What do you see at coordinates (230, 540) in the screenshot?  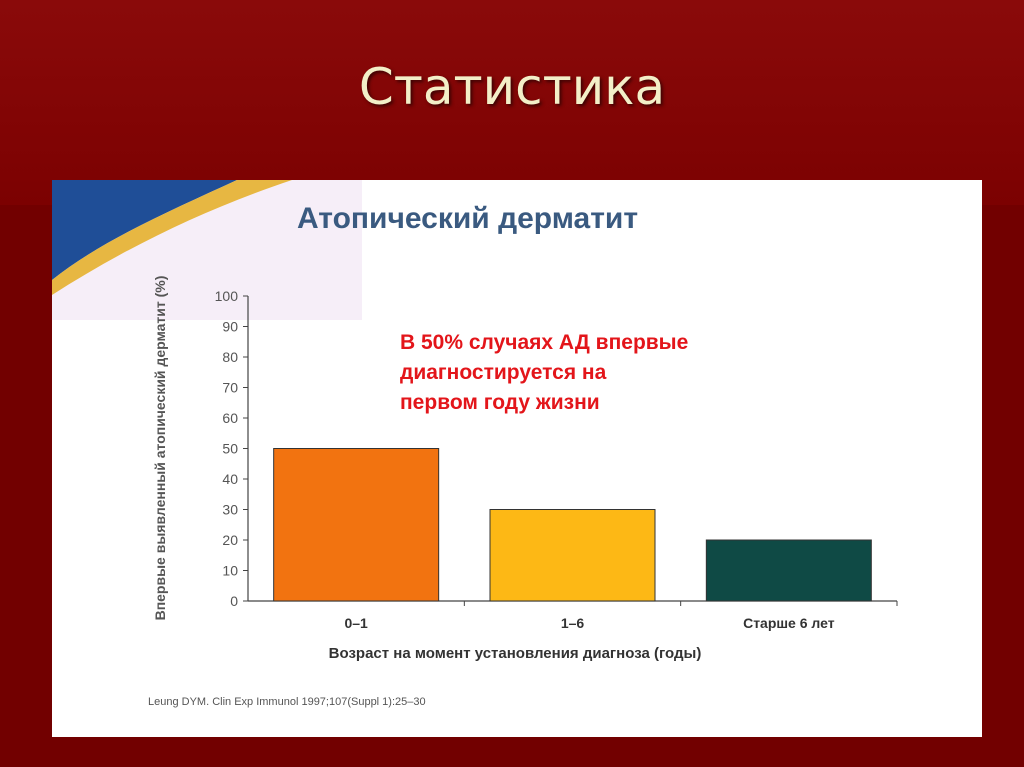 I see `y-tick-label: 20` at bounding box center [230, 540].